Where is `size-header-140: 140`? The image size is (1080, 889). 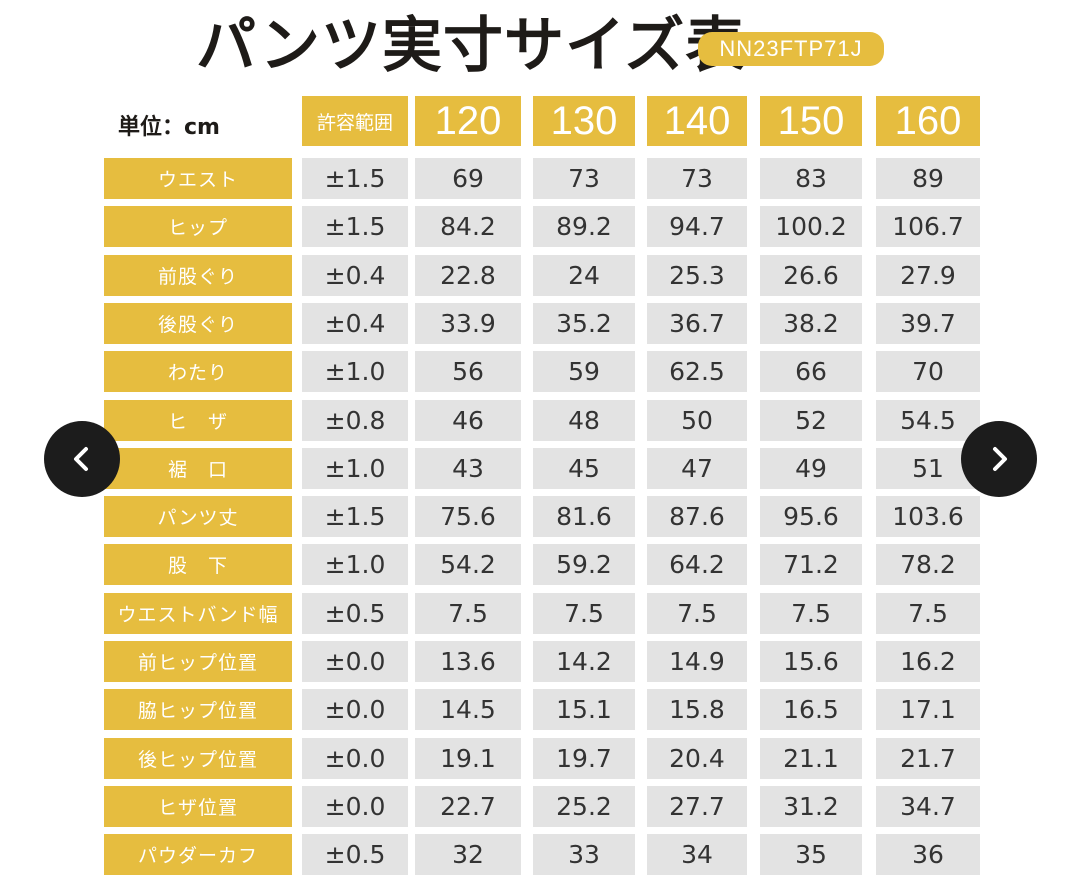 size-header-140: 140 is located at coordinates (697, 121).